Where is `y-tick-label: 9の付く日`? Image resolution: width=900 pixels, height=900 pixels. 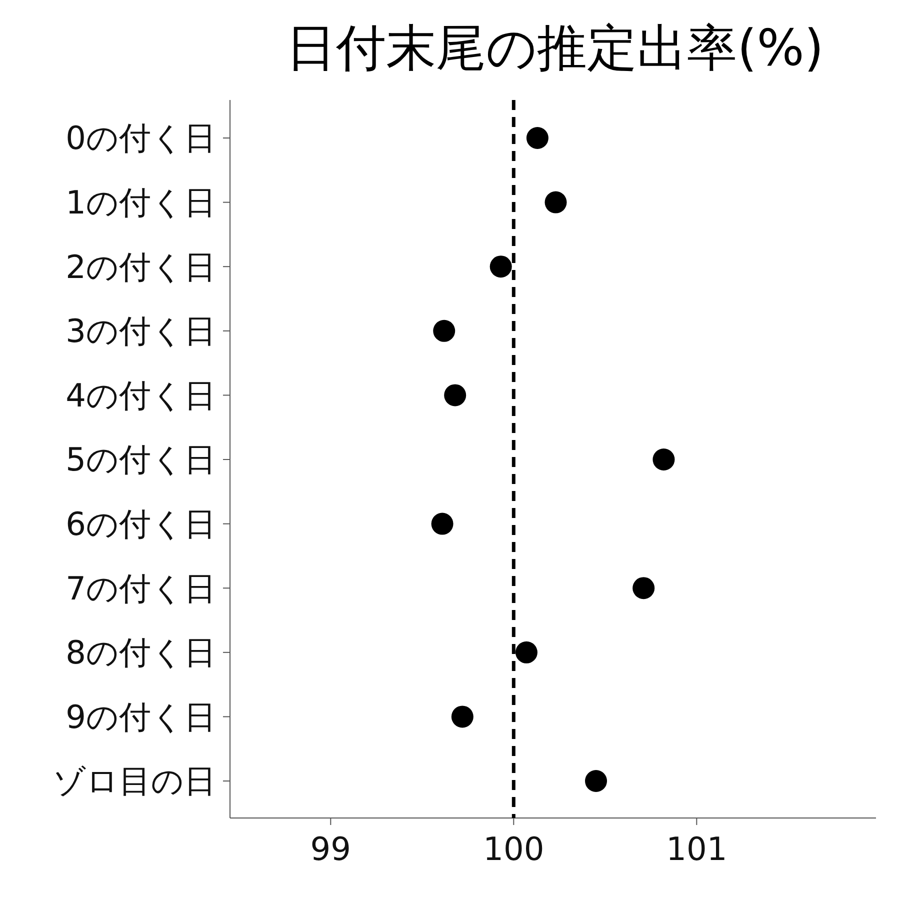
y-tick-label: 9の付く日 is located at coordinates (141, 717).